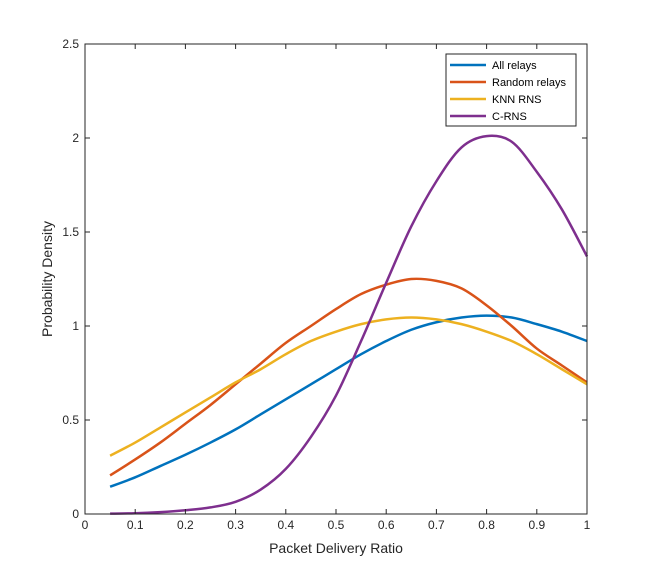 This screenshot has width=650, height=576. Describe the element at coordinates (336, 525) in the screenshot. I see `x-tick-label: 0.5` at that location.